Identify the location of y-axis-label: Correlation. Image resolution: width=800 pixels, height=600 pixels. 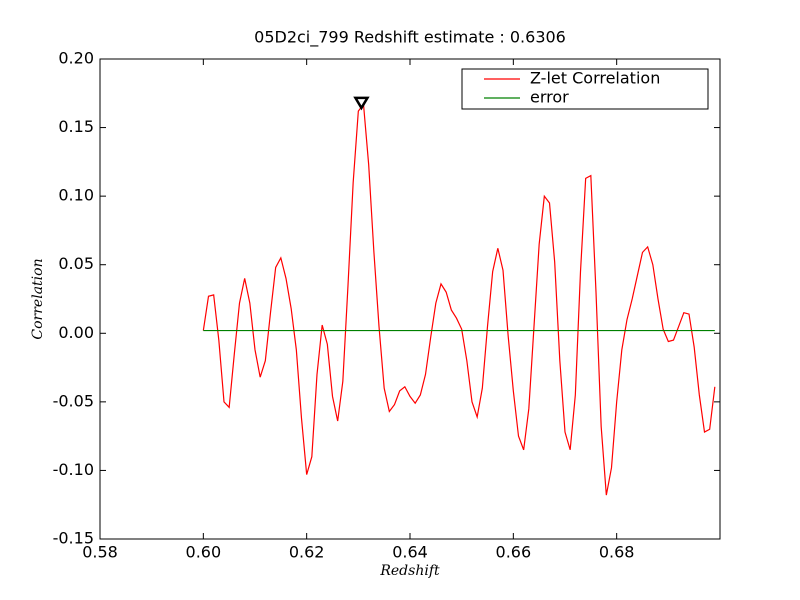
(38, 298).